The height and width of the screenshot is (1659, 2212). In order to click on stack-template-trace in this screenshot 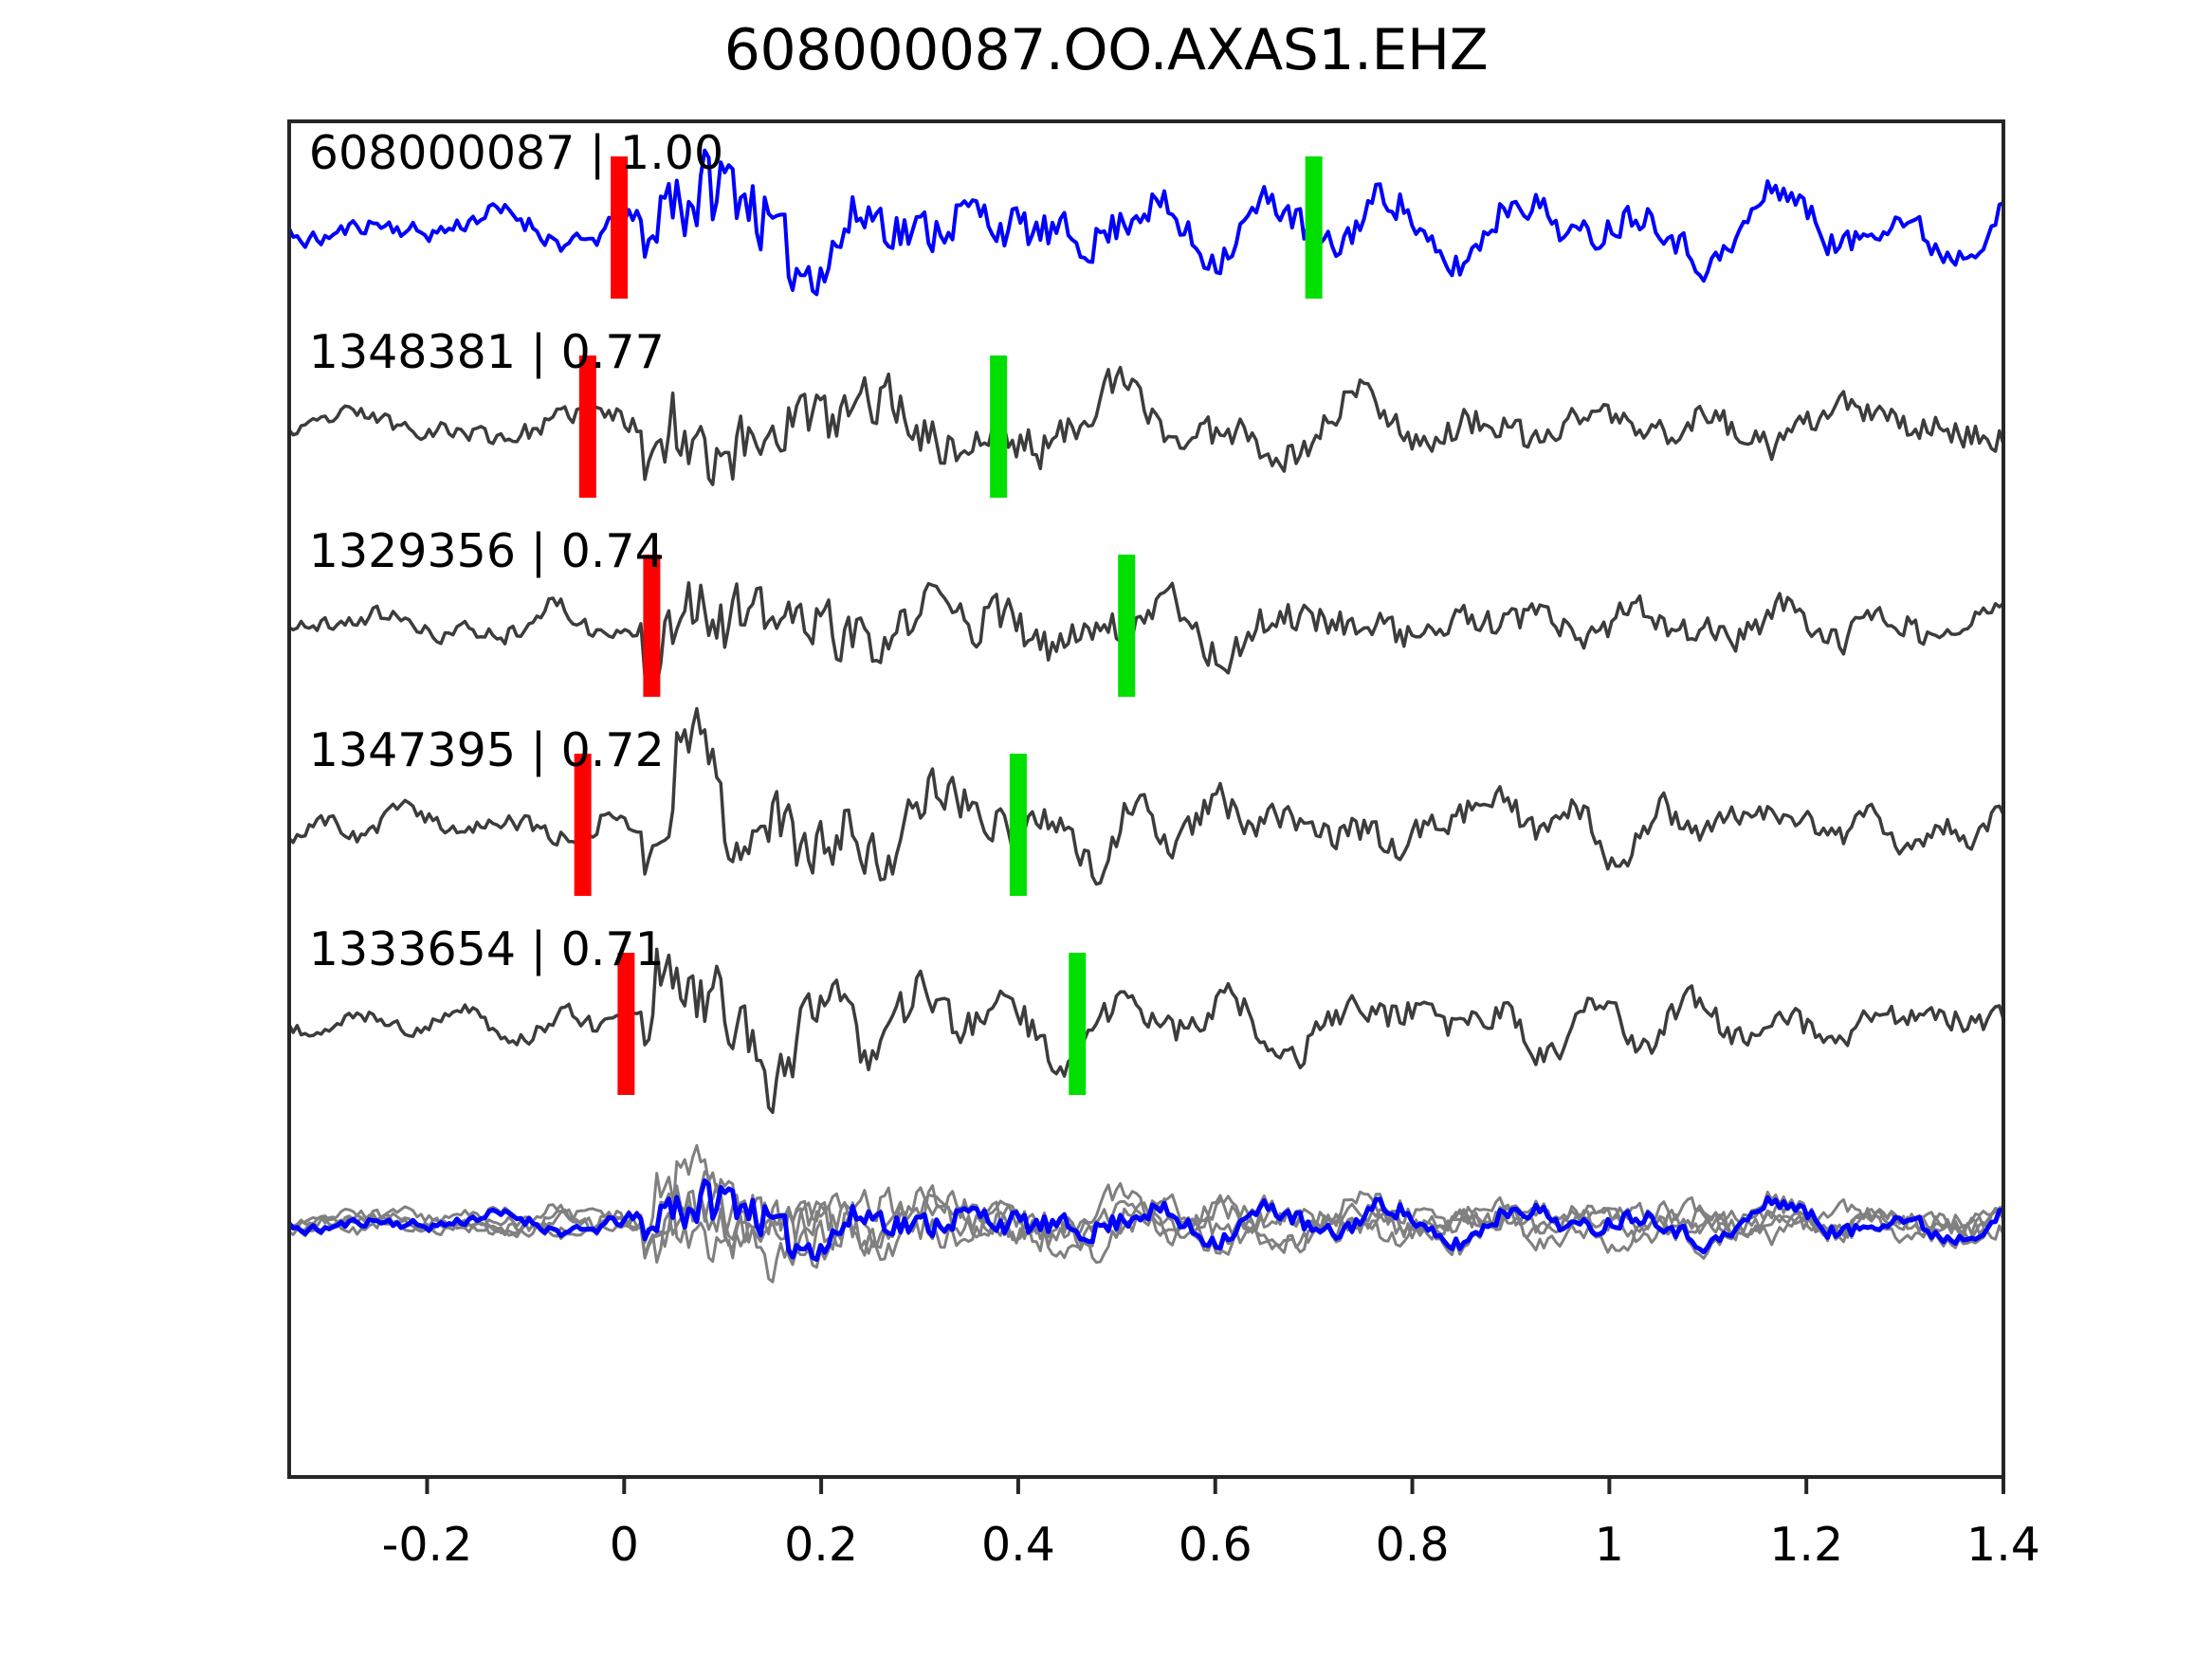, I will do `click(1146, 1220)`.